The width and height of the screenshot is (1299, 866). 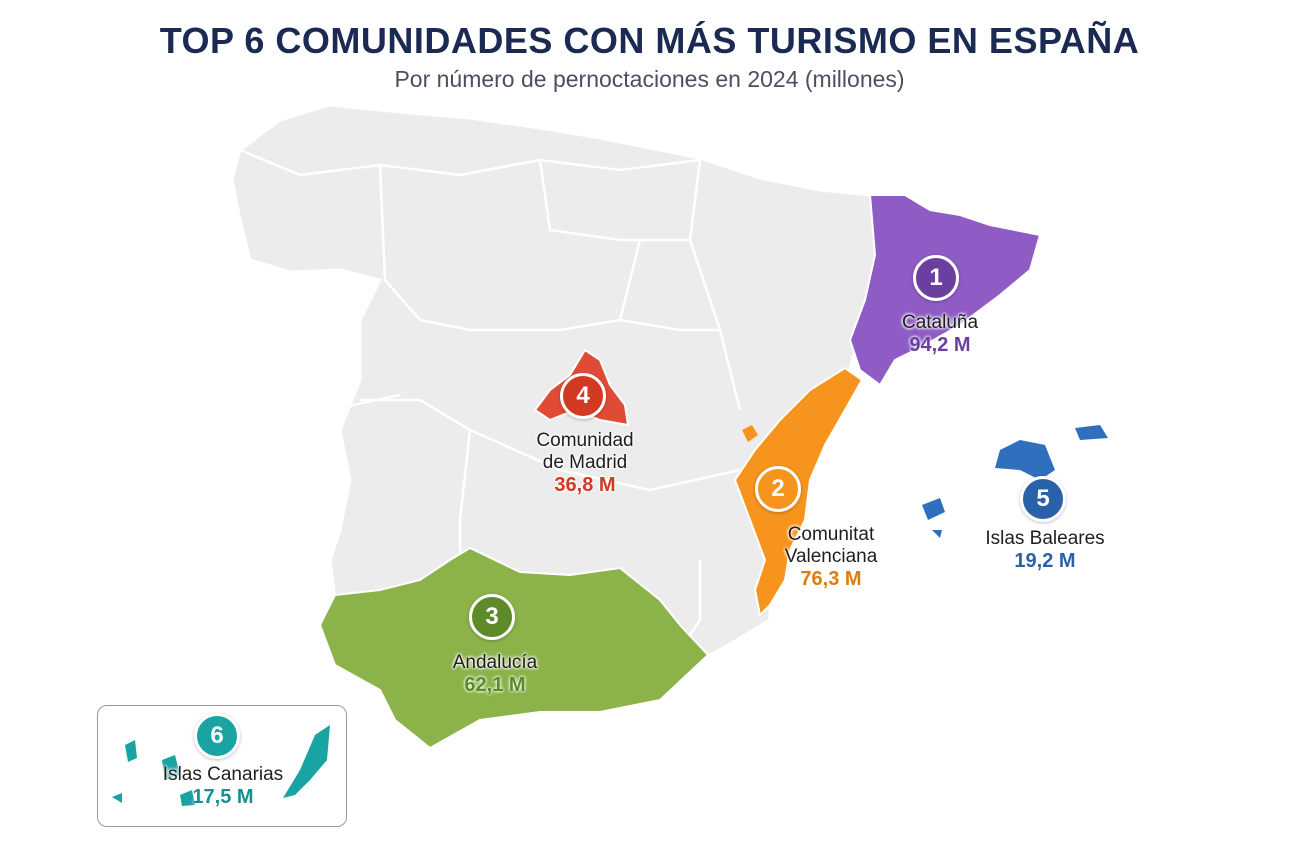 I want to click on label-baleares: Islas Baleares 19,2 M, so click(x=1045, y=550).